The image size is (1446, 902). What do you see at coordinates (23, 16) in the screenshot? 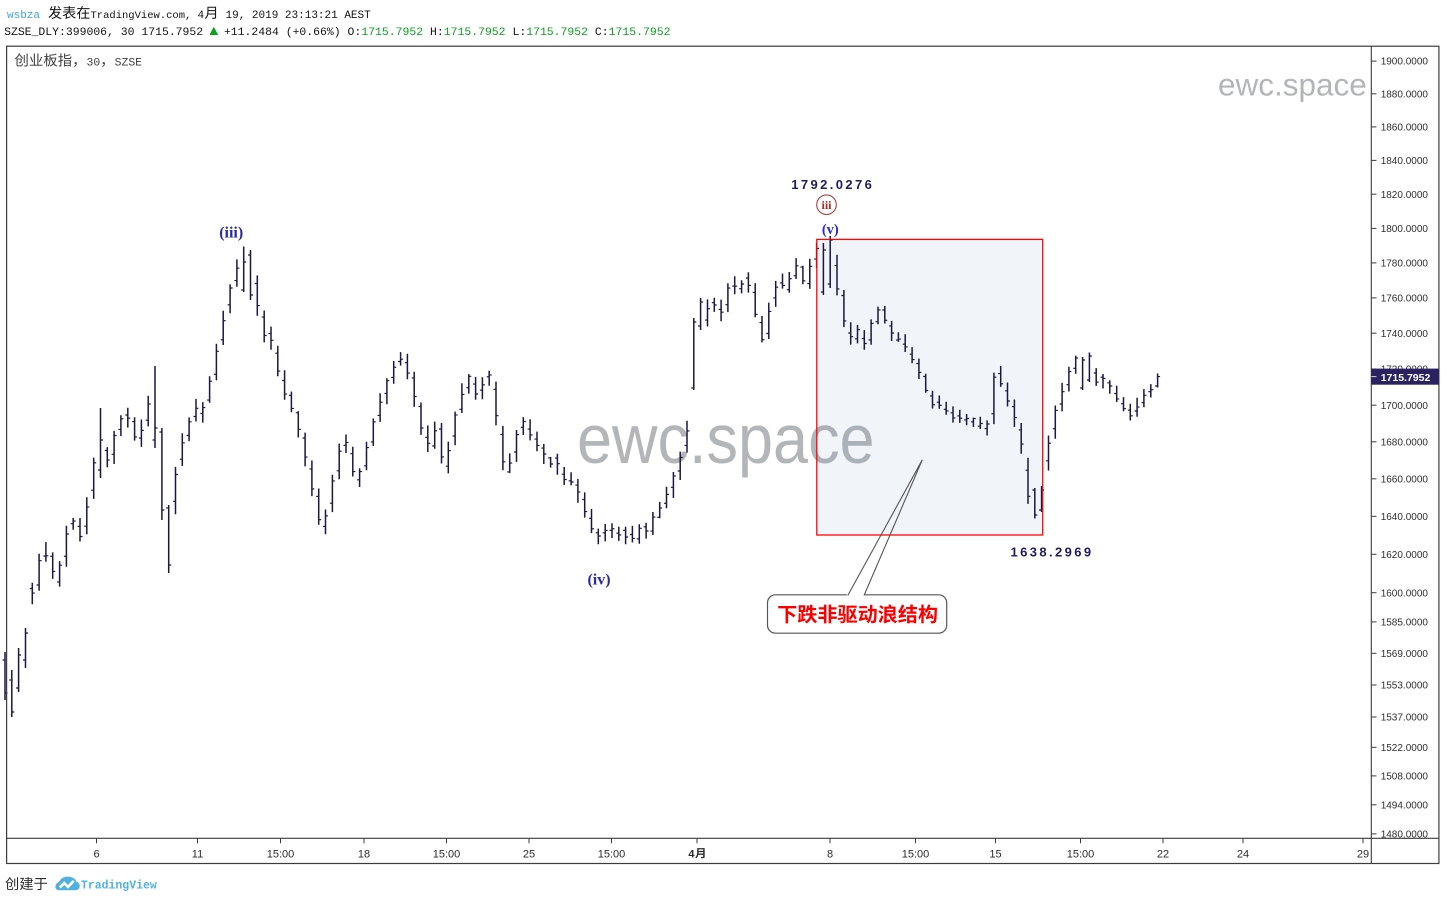
I see `svg-text: wsbza` at bounding box center [23, 16].